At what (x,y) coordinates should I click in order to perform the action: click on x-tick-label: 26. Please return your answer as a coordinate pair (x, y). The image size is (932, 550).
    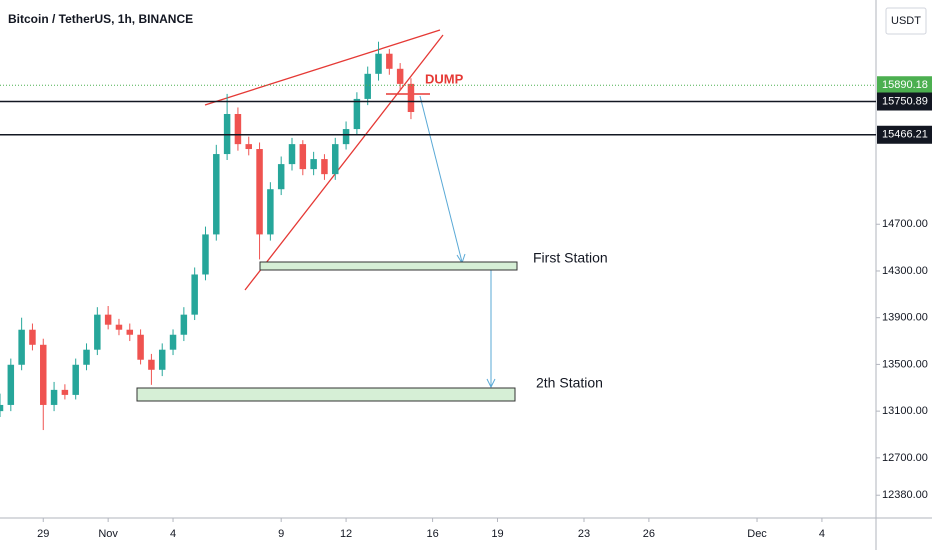
    Looking at the image, I should click on (649, 534).